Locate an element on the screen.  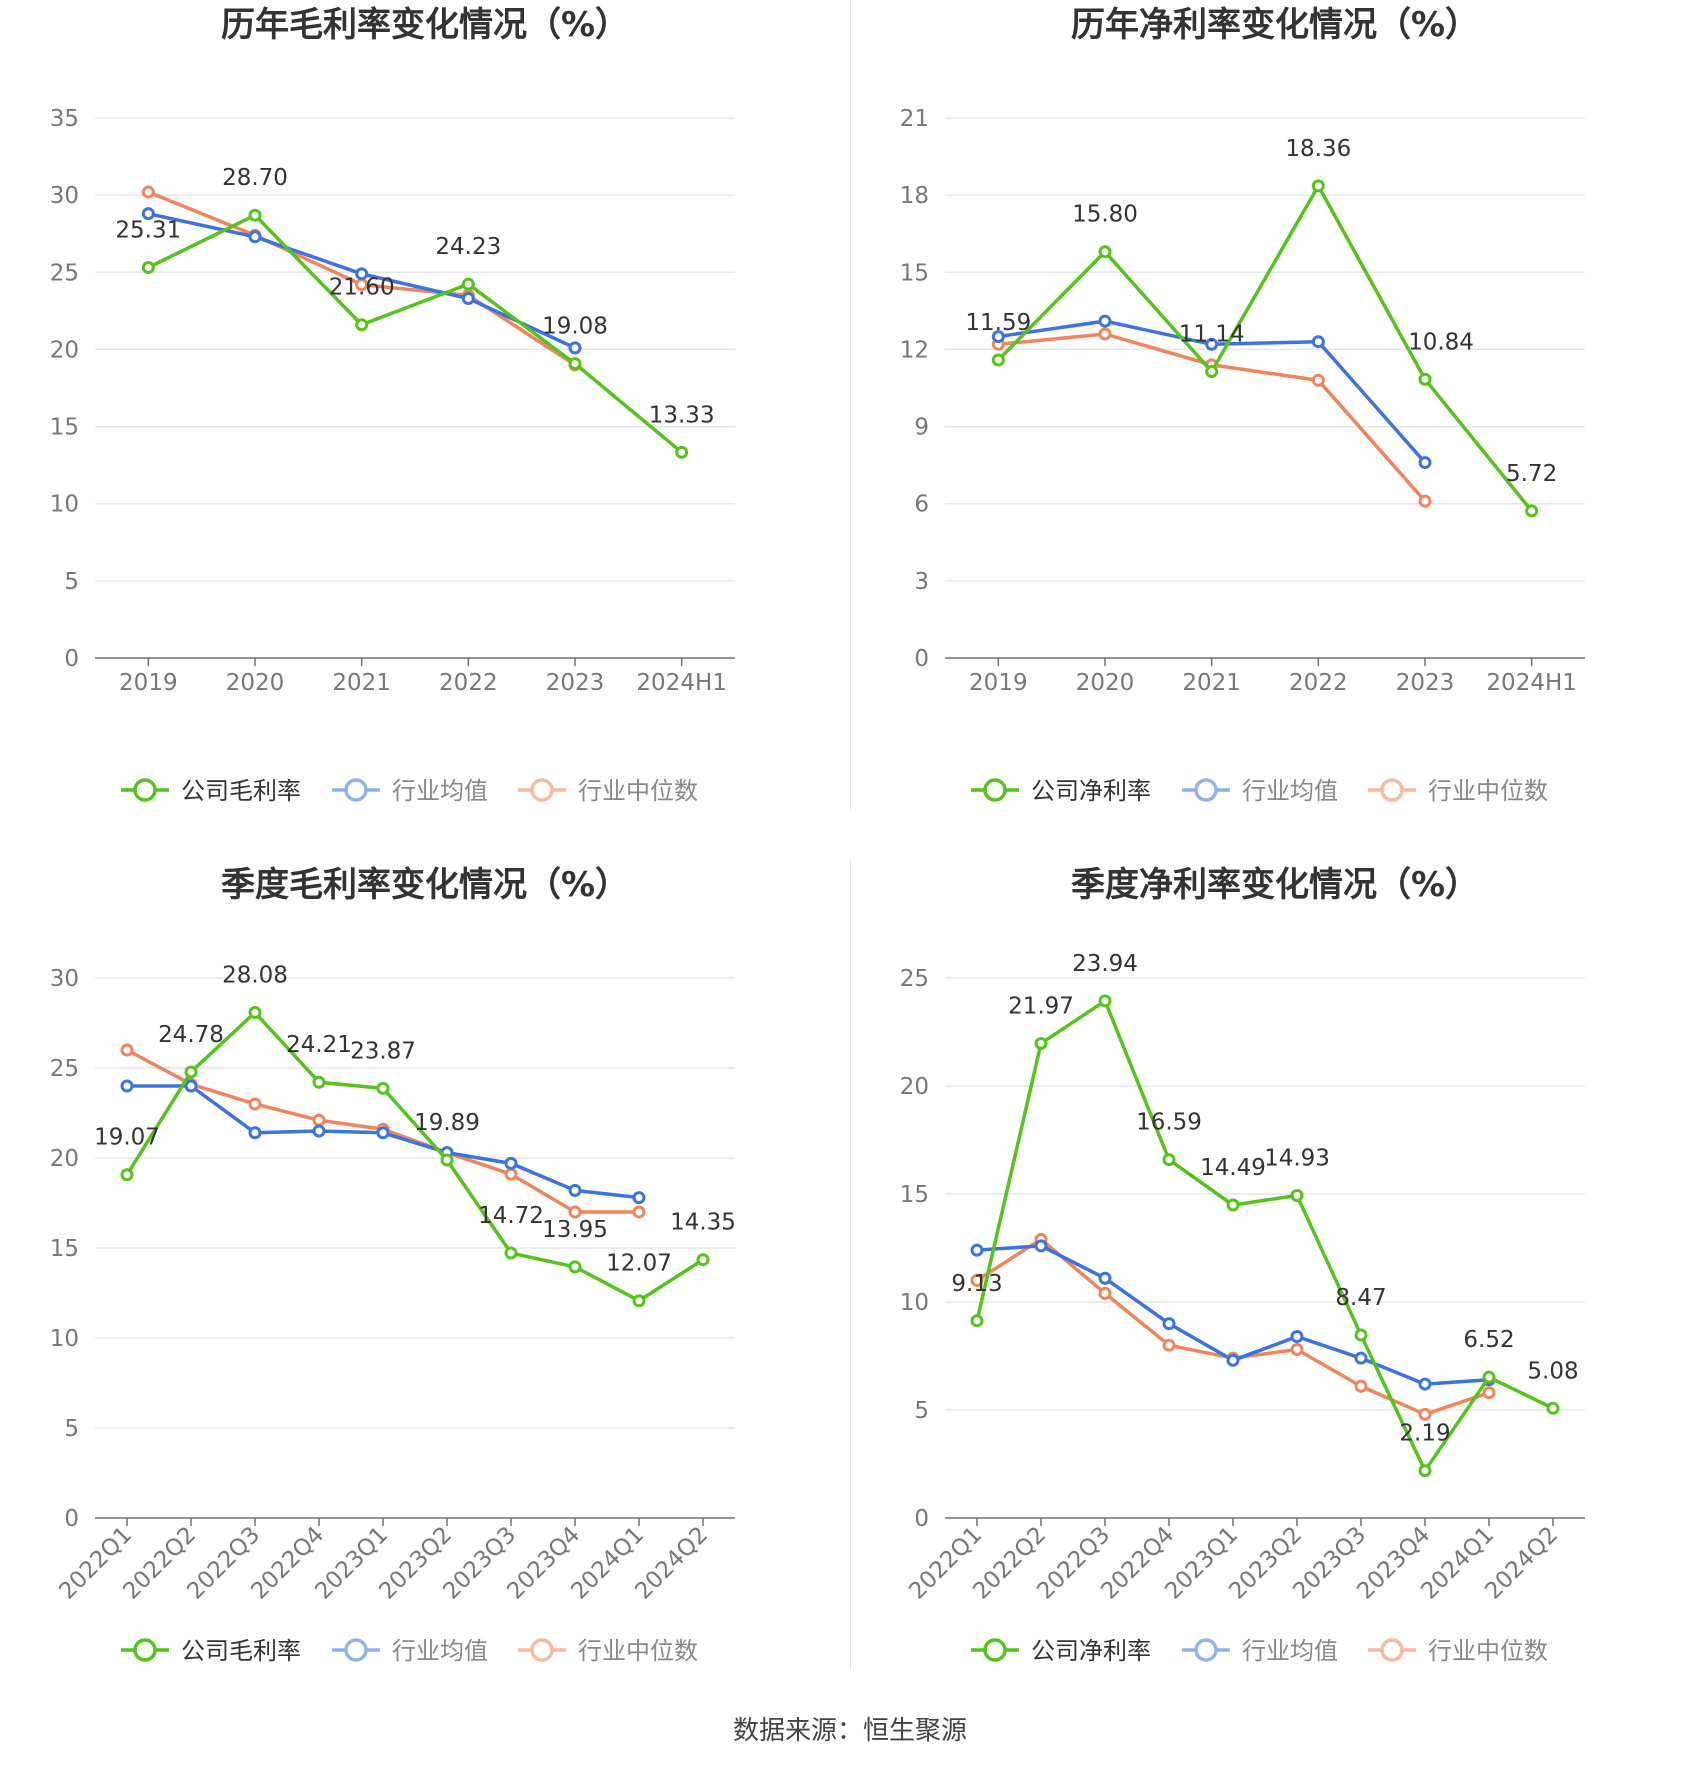
y-tick-label: 9 is located at coordinates (921, 428).